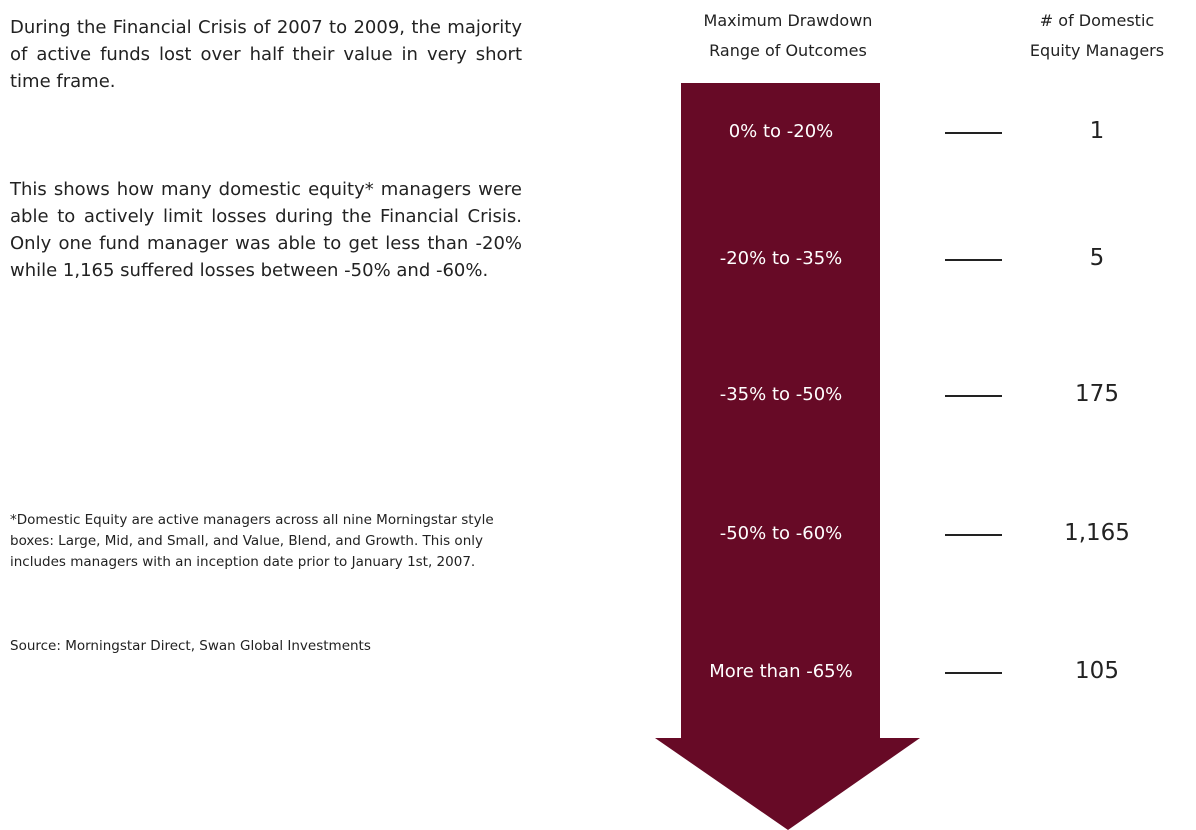 This screenshot has height=830, width=1196. Describe the element at coordinates (1097, 533) in the screenshot. I see `count-label: 1,165` at that location.